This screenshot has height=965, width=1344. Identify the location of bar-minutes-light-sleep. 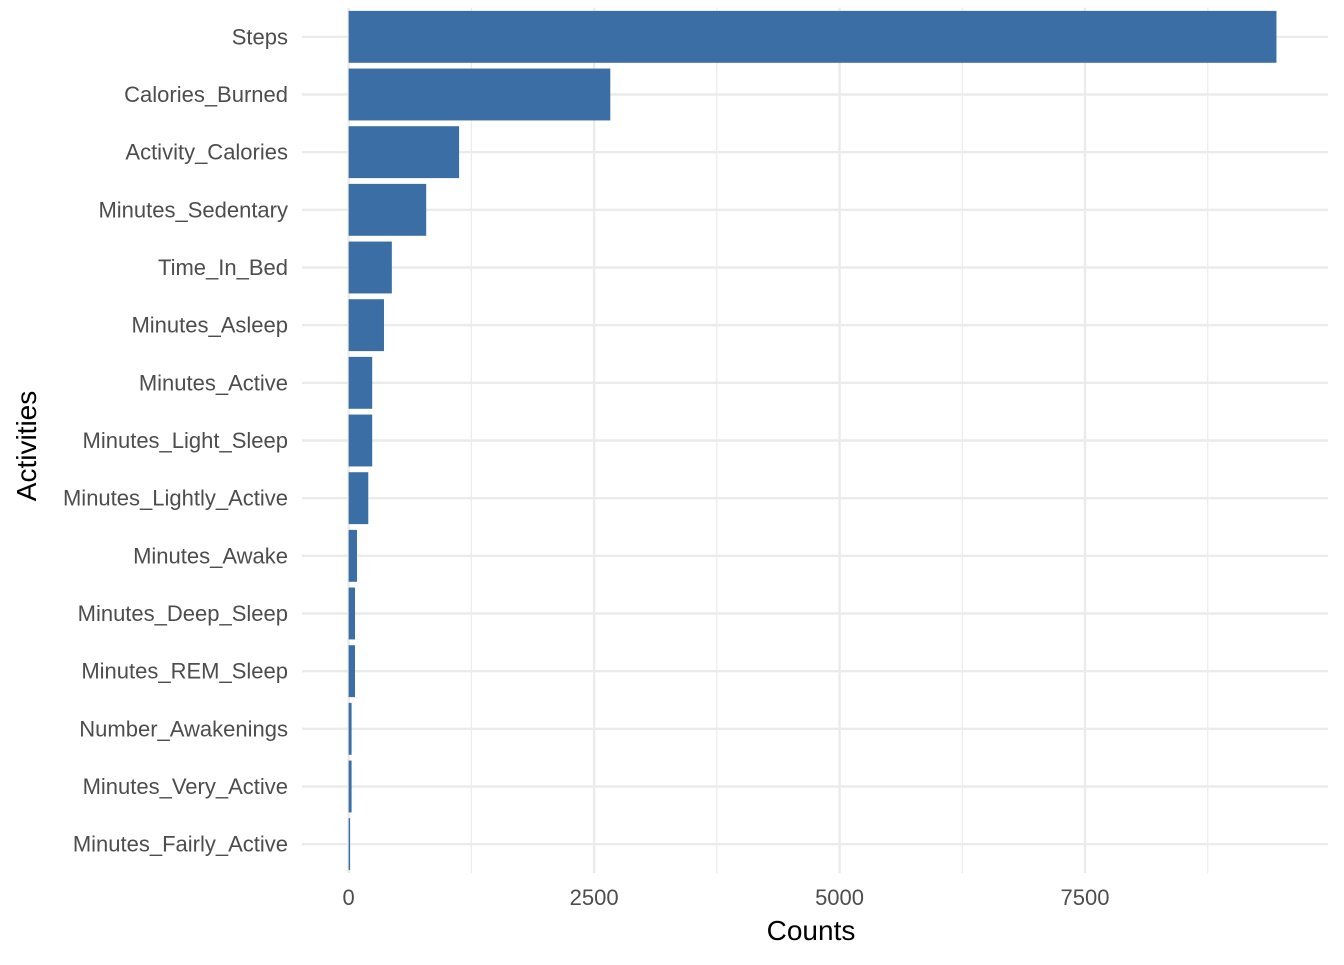
(360, 440).